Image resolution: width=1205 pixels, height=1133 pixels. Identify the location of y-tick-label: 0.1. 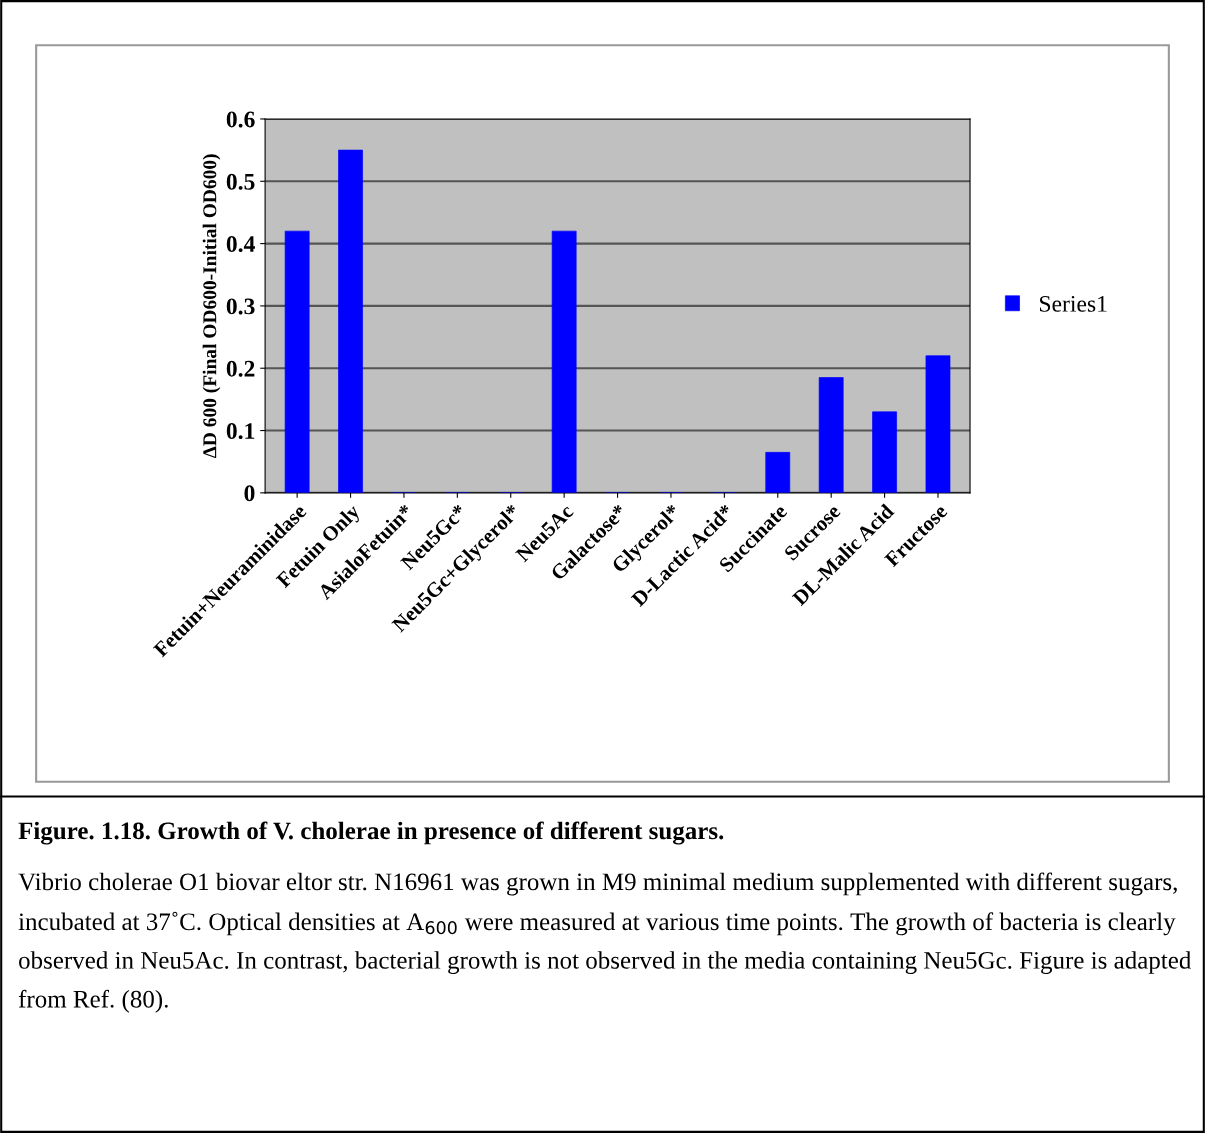
(240, 431).